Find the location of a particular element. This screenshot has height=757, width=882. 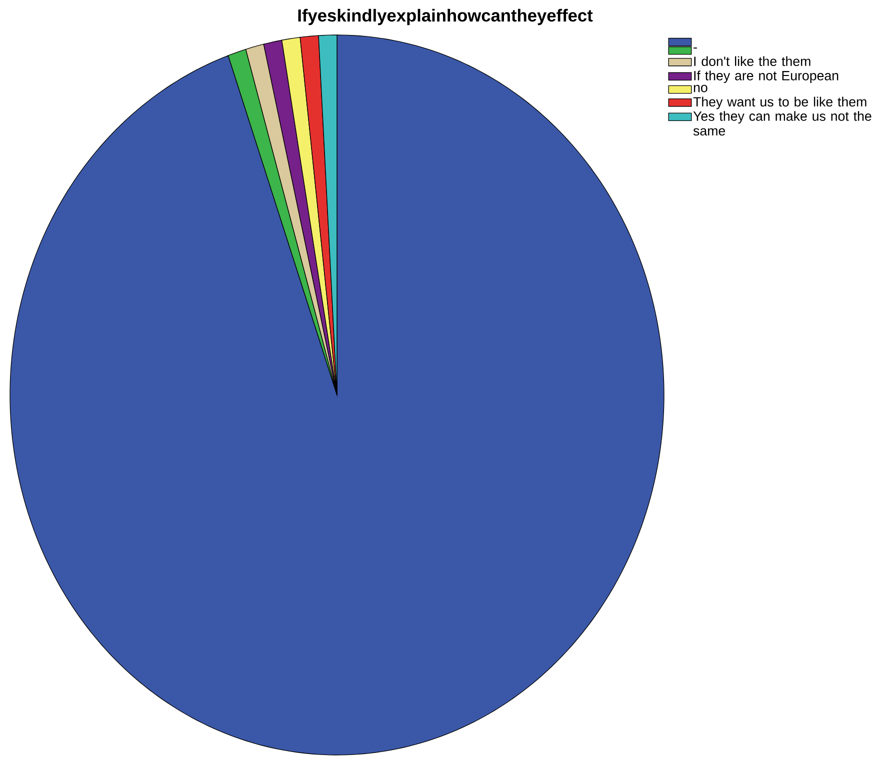

chart-title: Ifyeskindlyexplainhowcantheyeffect is located at coordinates (445, 17).